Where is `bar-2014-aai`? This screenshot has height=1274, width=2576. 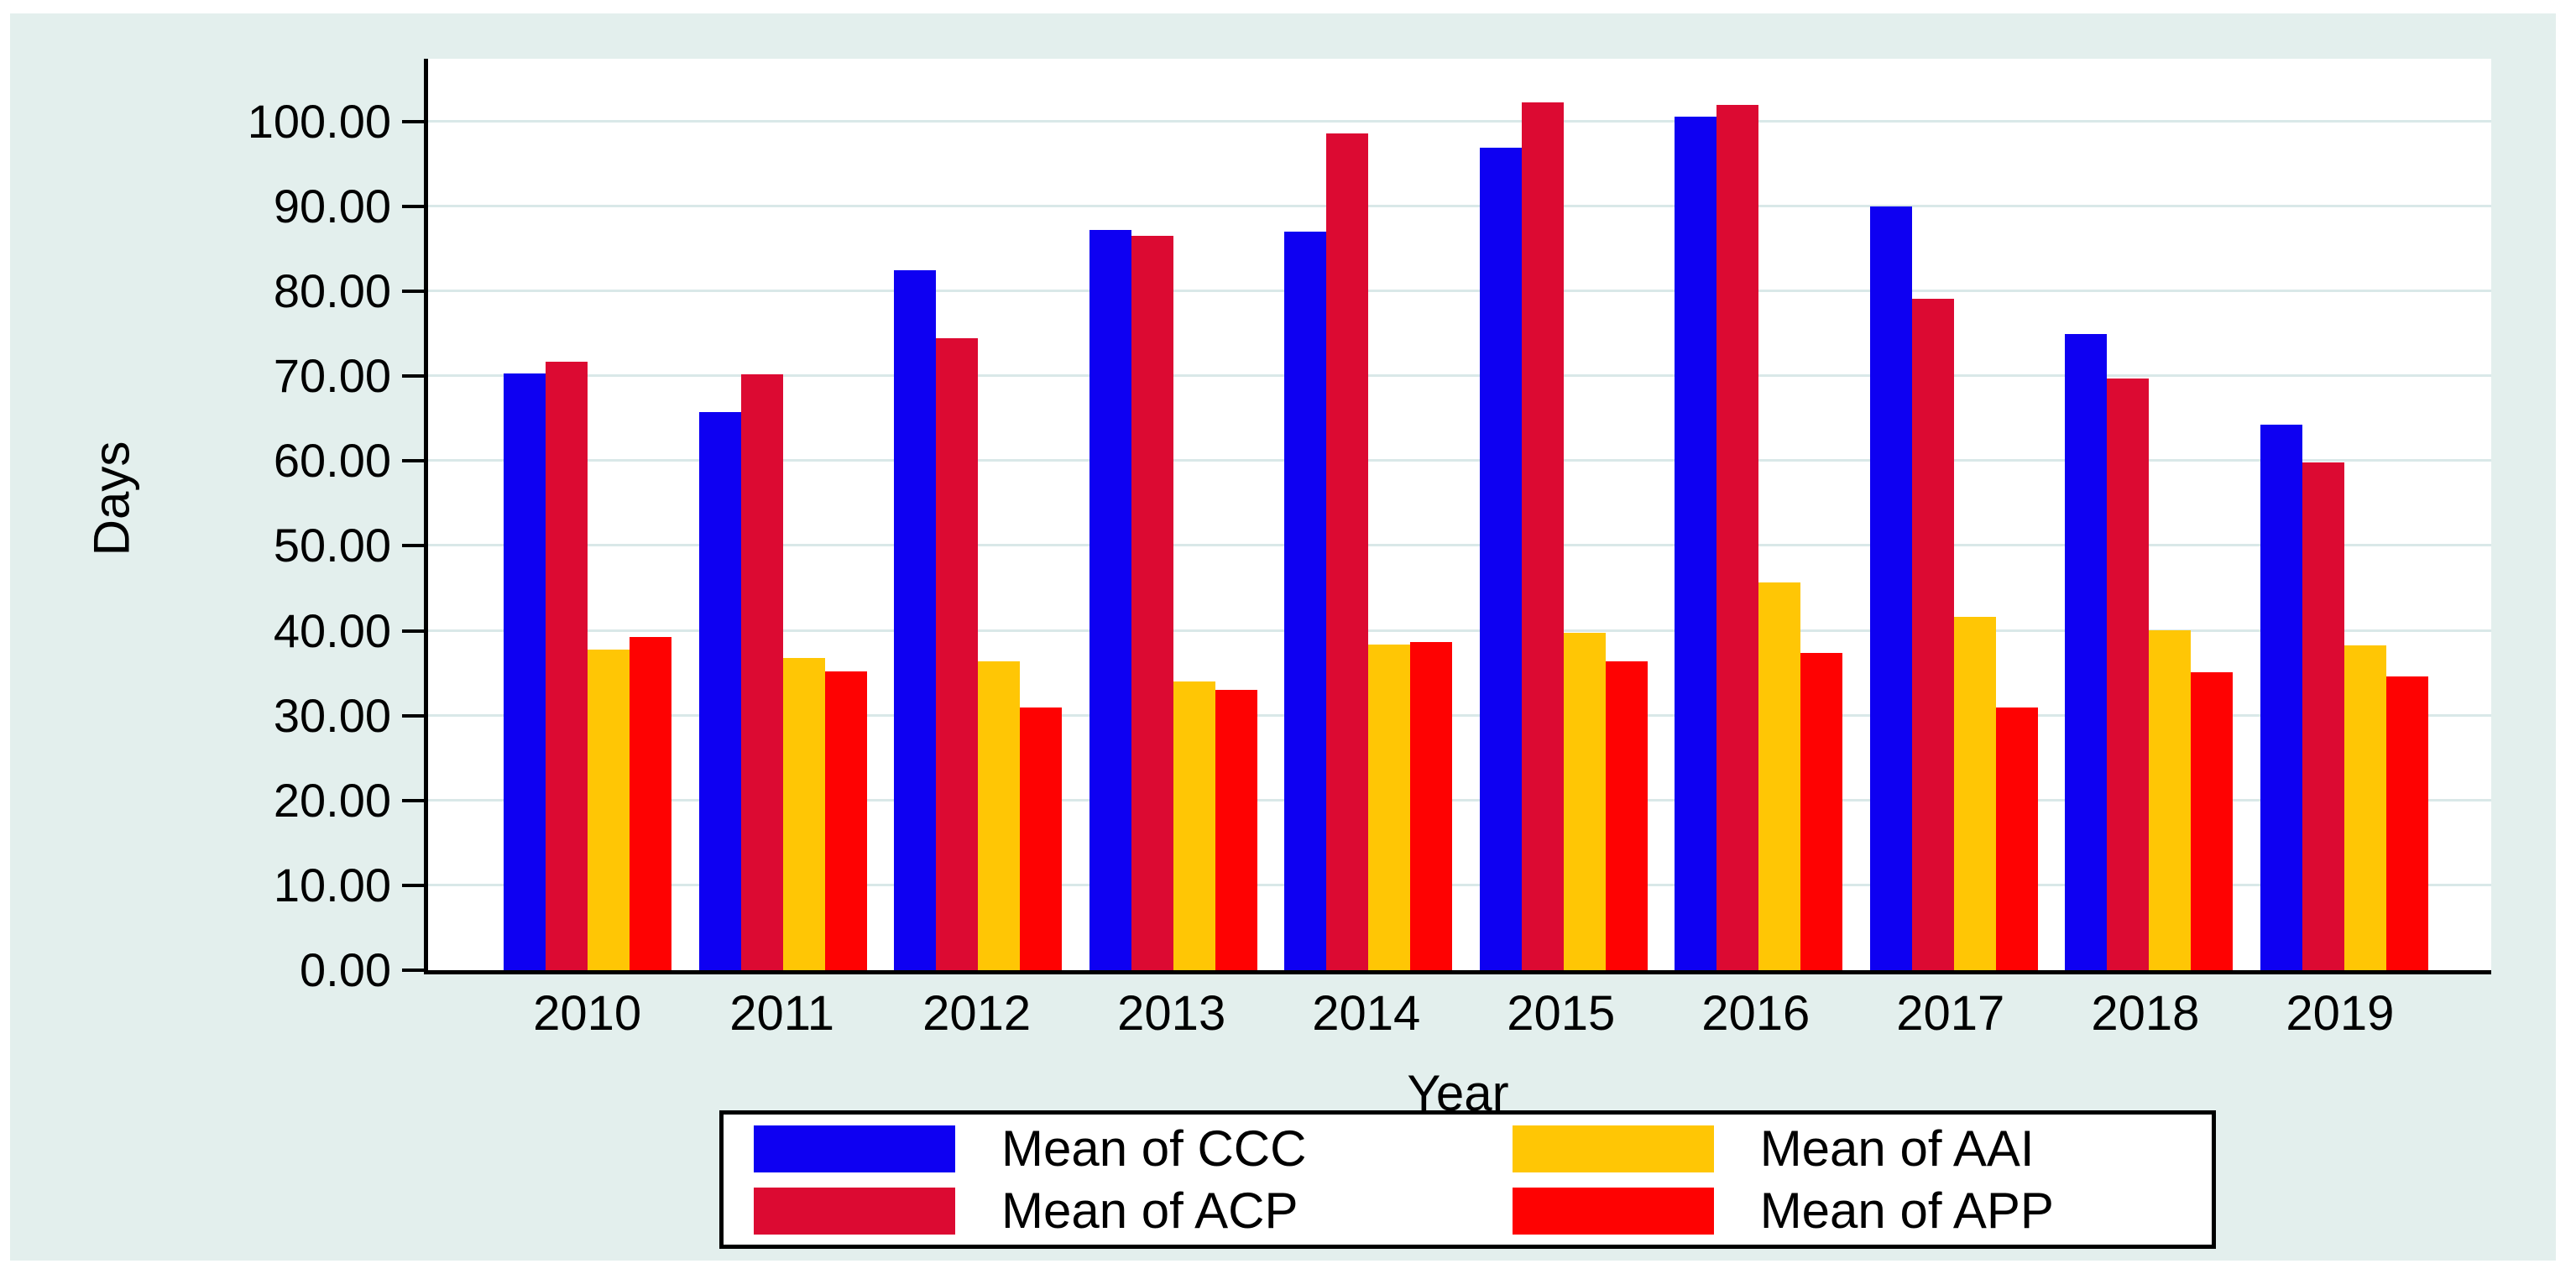
bar-2014-aai is located at coordinates (1389, 807).